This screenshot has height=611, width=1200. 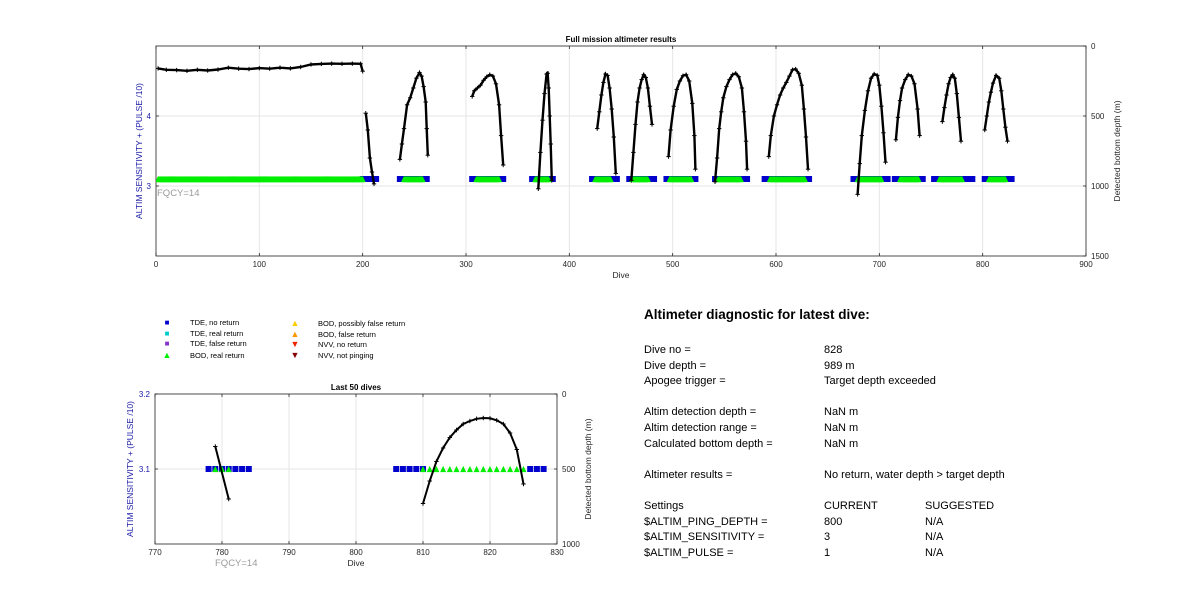 I want to click on y-right-tick-label: 1000, so click(x=1100, y=186).